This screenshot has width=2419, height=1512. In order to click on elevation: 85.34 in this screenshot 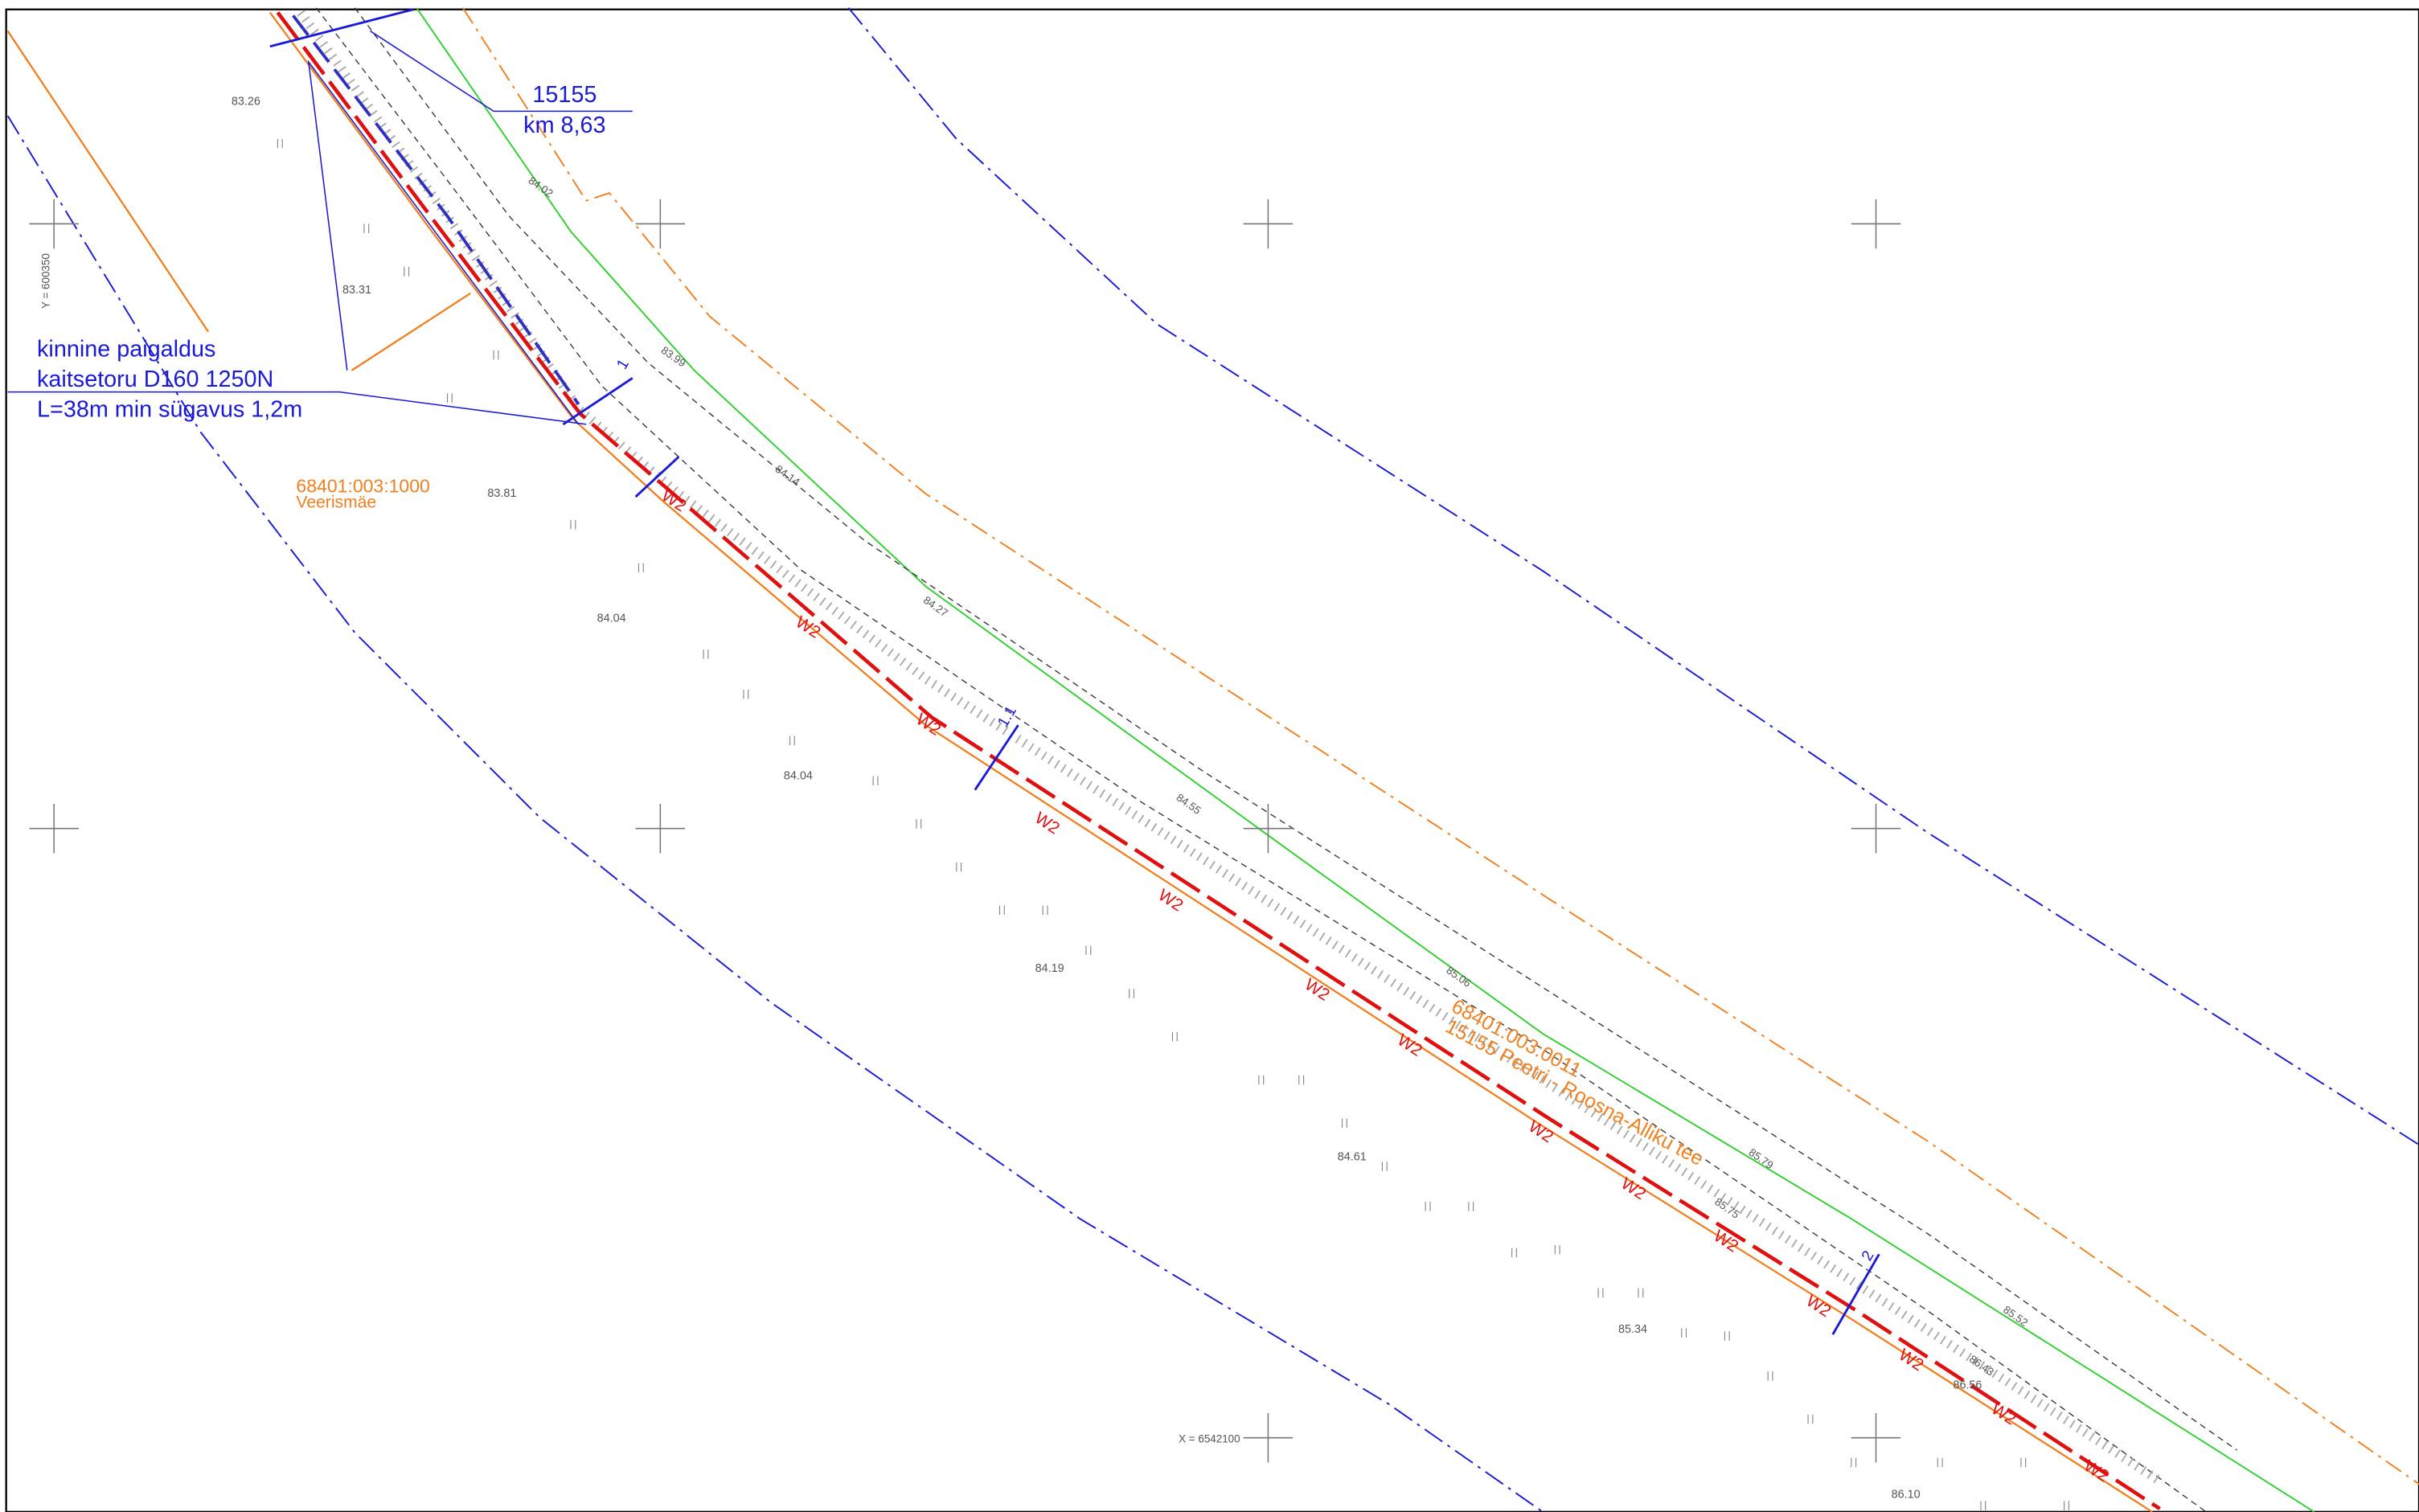, I will do `click(1633, 1329)`.